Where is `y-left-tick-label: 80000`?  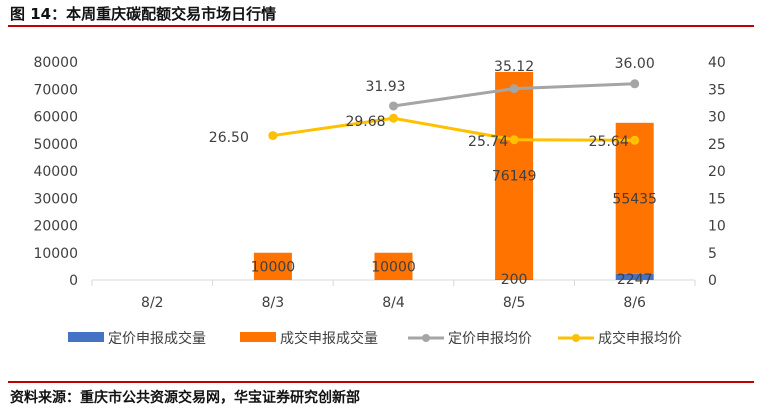 y-left-tick-label: 80000 is located at coordinates (55, 63).